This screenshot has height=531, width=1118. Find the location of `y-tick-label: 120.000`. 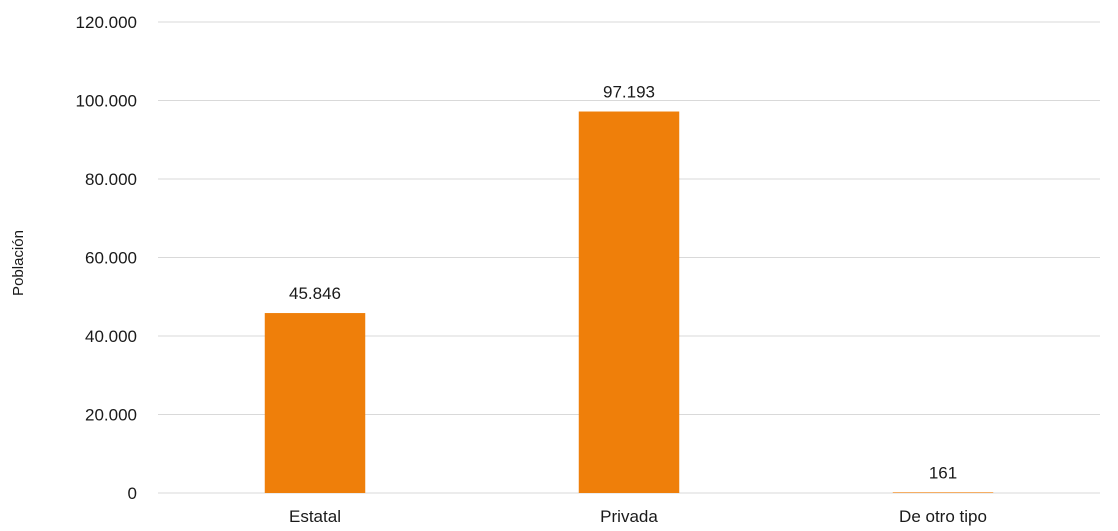

y-tick-label: 120.000 is located at coordinates (106, 22).